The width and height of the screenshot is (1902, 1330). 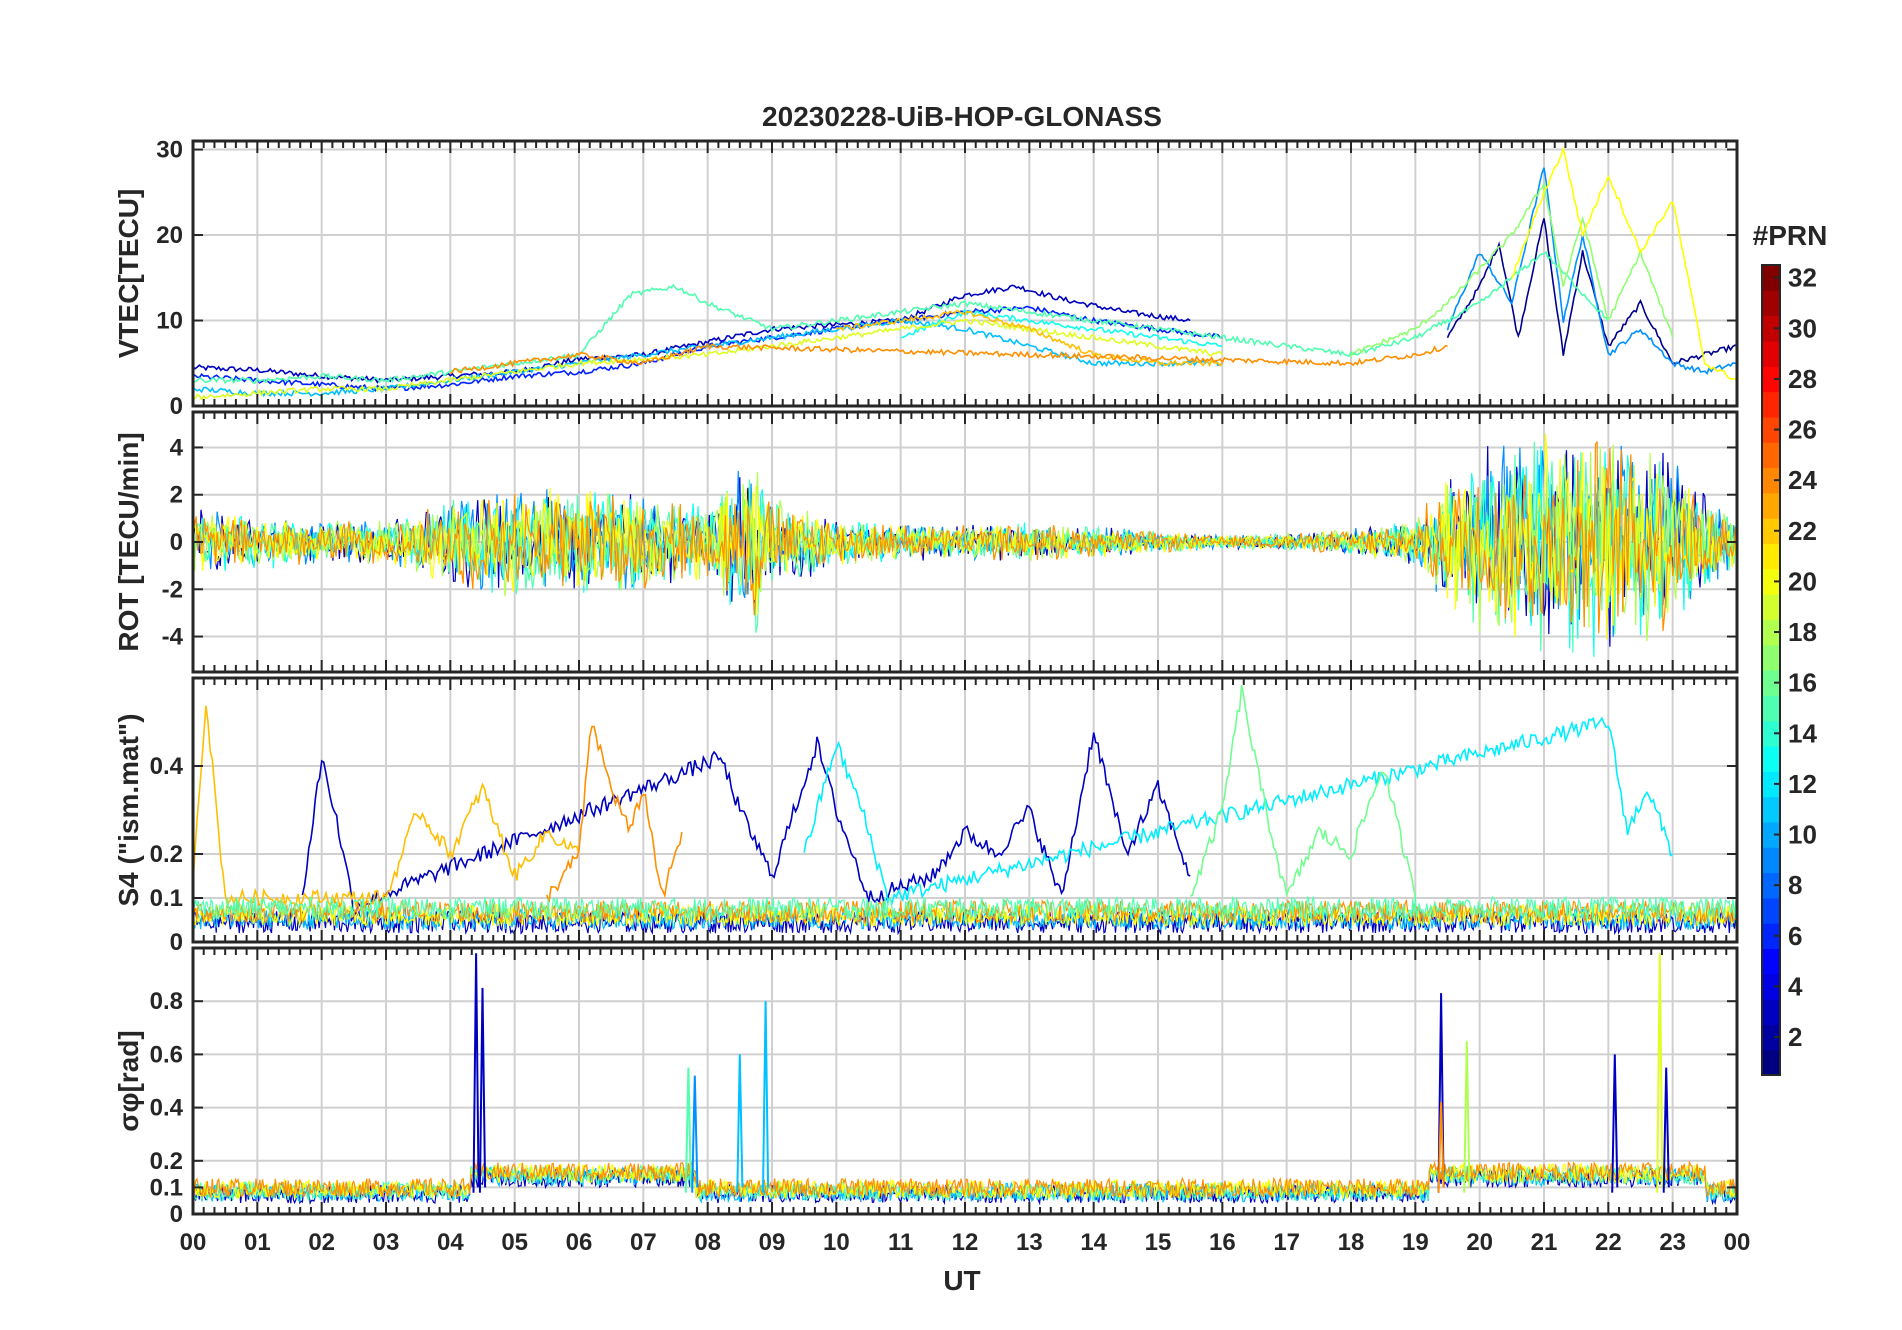 What do you see at coordinates (1286, 1242) in the screenshot?
I see `x-tick-label: 17` at bounding box center [1286, 1242].